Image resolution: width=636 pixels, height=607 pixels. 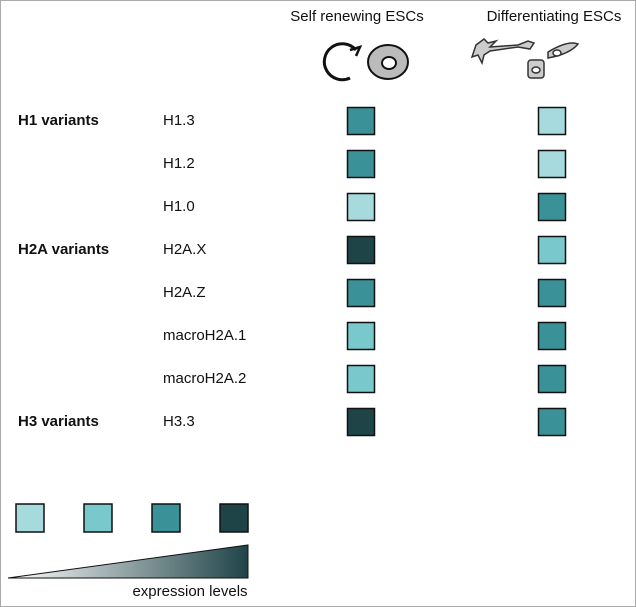 I want to click on group-label: H3 variants, so click(x=58, y=421).